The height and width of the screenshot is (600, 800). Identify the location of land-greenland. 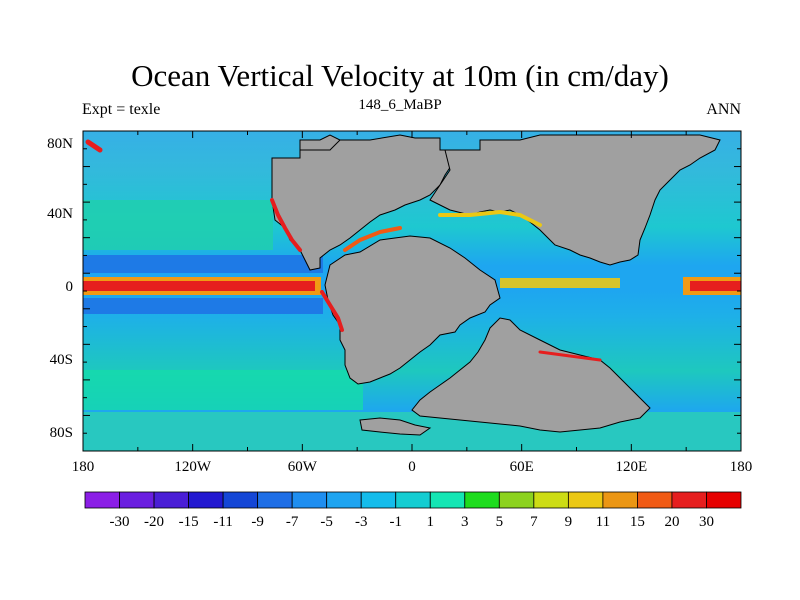
(320, 142).